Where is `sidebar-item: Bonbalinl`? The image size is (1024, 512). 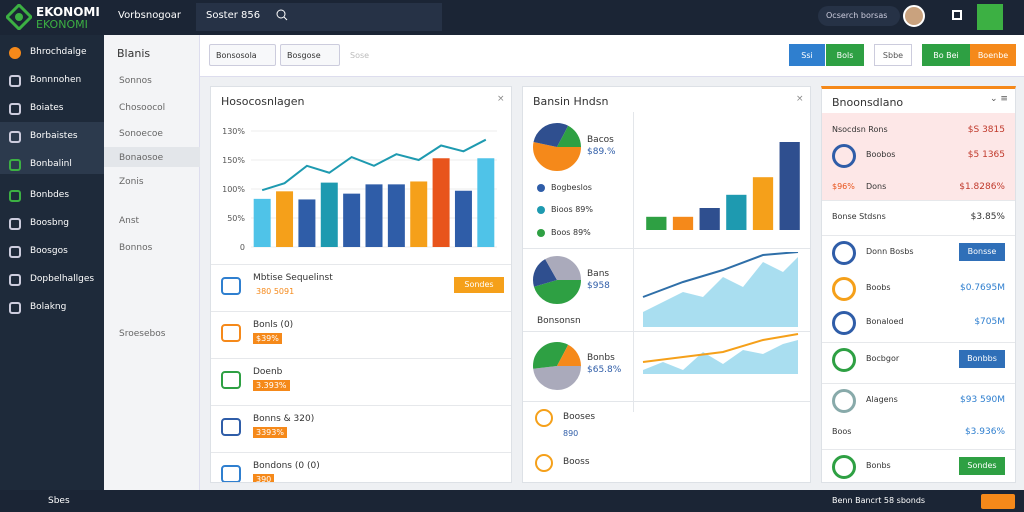
sidebar-item: Bonbalinl is located at coordinates (51, 164).